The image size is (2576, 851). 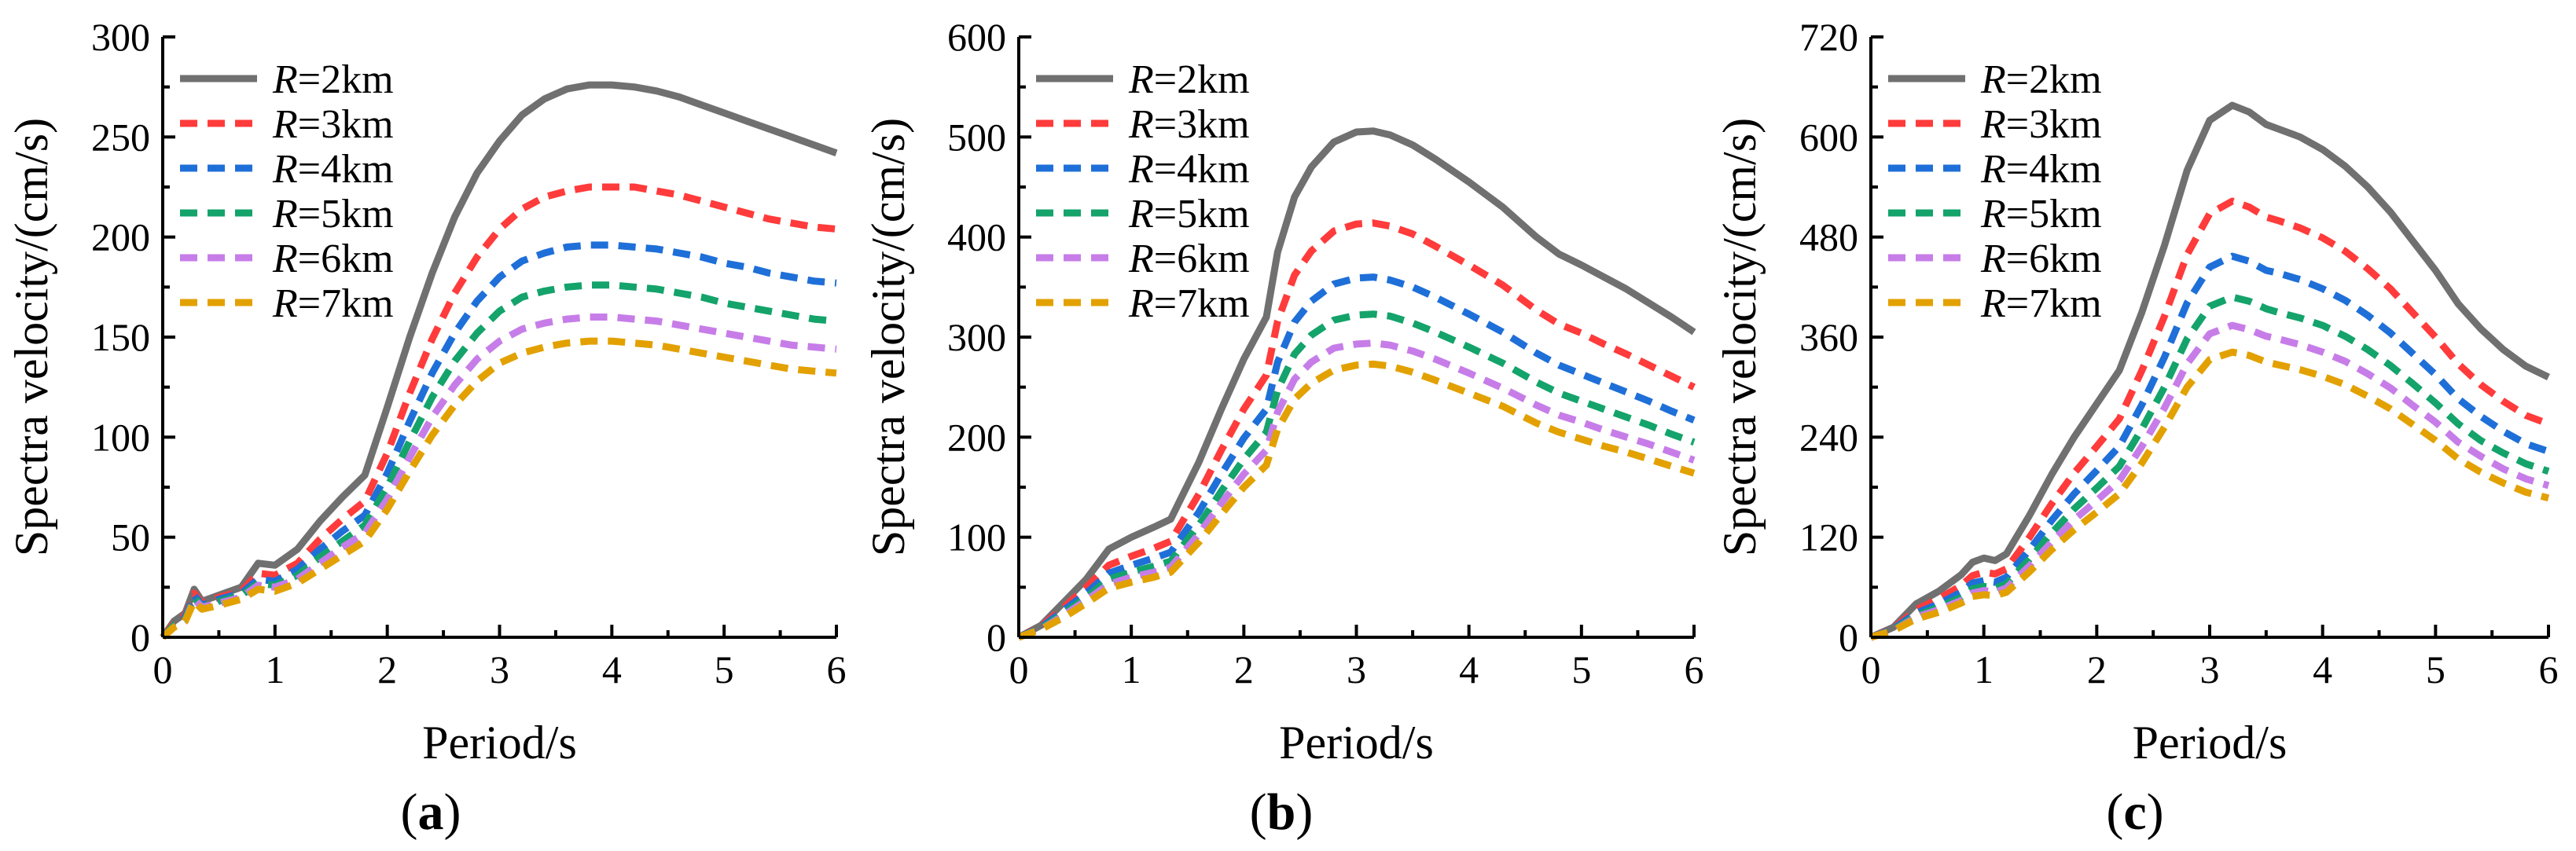 I want to click on y-tick-label: 400, so click(x=976, y=237).